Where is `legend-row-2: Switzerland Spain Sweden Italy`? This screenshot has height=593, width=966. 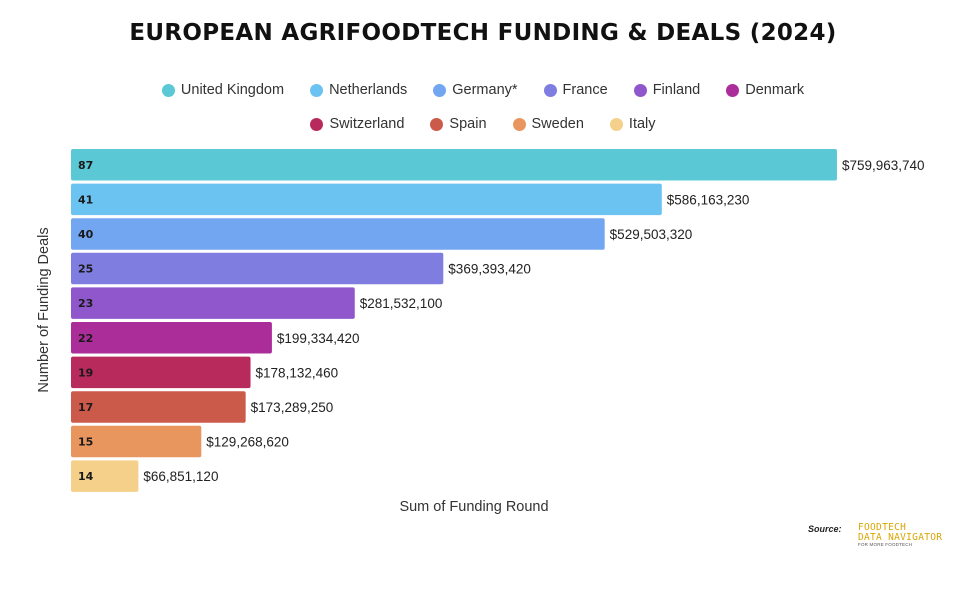
legend-row-2: Switzerland Spain Sweden Italy is located at coordinates (483, 124).